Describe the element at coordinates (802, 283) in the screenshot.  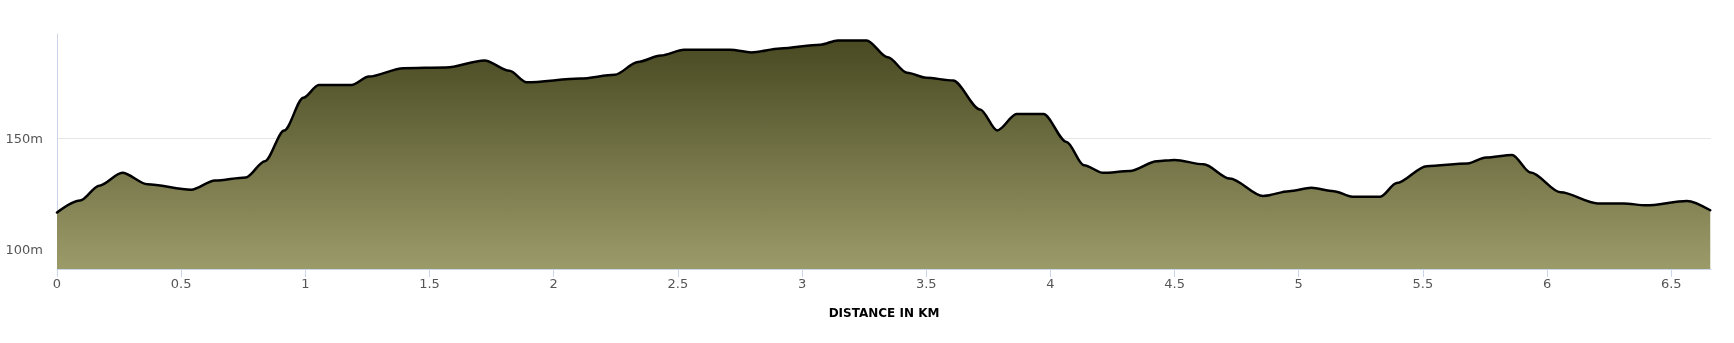
I see `x-tick-label: 3` at that location.